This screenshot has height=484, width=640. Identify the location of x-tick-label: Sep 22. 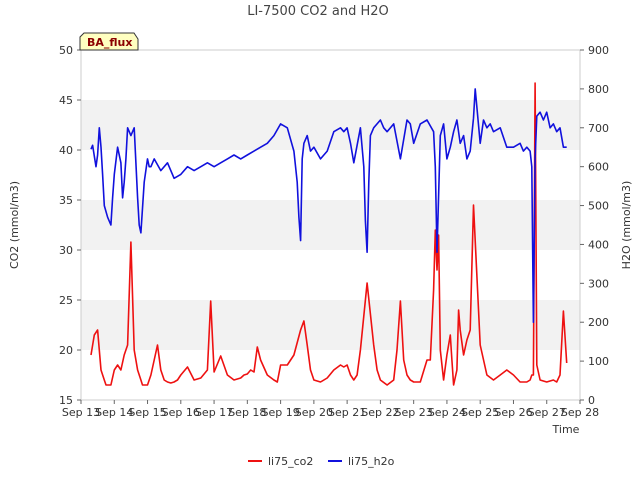
(380, 412).